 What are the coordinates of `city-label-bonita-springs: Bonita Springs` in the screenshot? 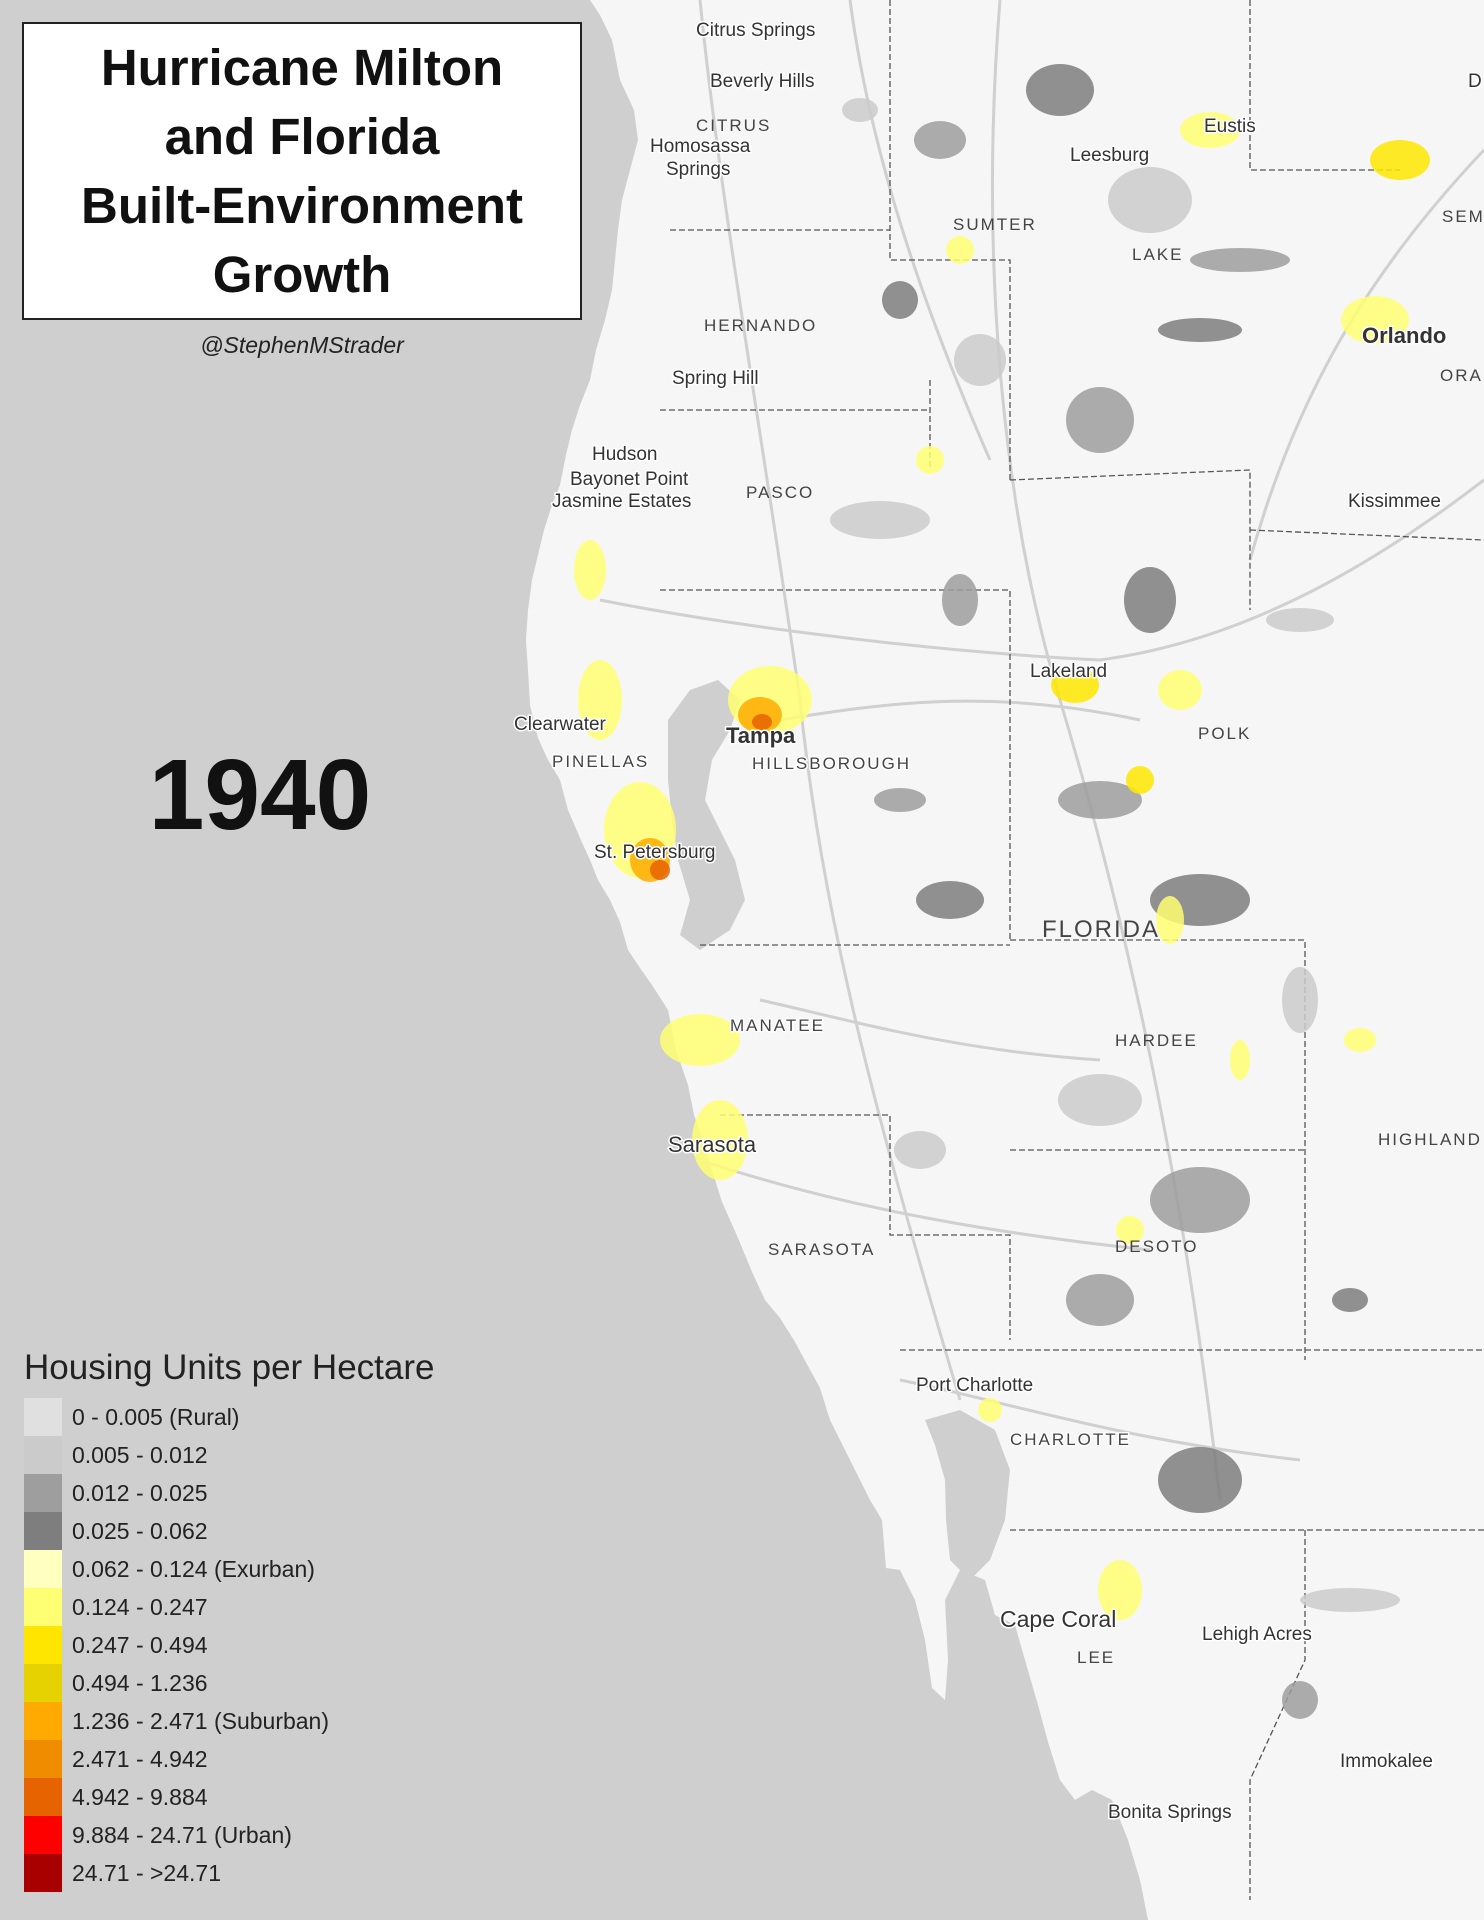 It's located at (1170, 1812).